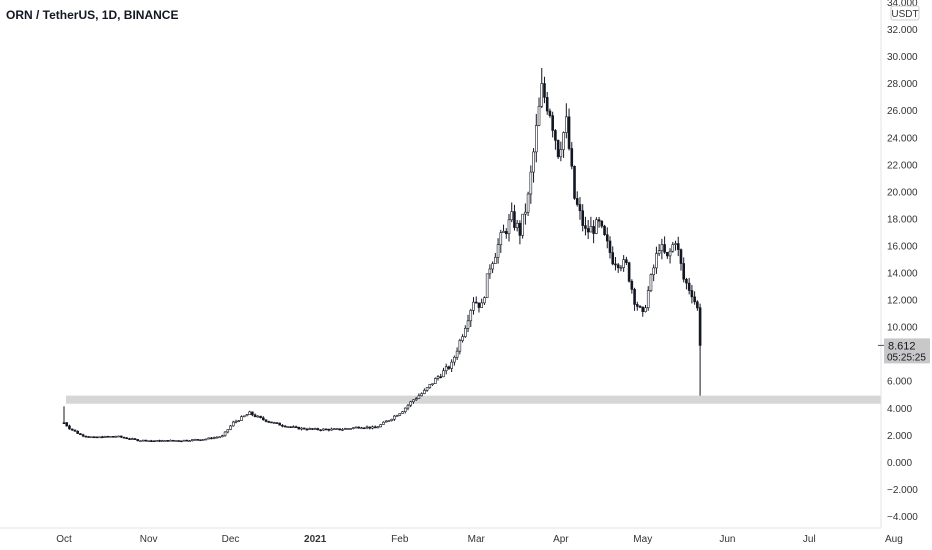 Image resolution: width=932 pixels, height=550 pixels. Describe the element at coordinates (477, 539) in the screenshot. I see `x-tick-label: Mar` at that location.